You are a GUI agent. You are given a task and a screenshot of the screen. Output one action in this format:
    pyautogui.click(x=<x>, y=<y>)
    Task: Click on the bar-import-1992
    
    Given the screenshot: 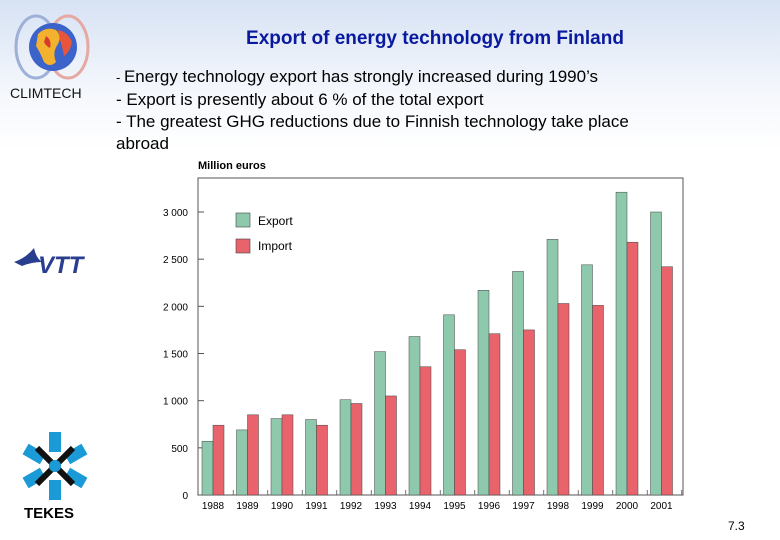 What is the action you would take?
    pyautogui.click(x=356, y=449)
    